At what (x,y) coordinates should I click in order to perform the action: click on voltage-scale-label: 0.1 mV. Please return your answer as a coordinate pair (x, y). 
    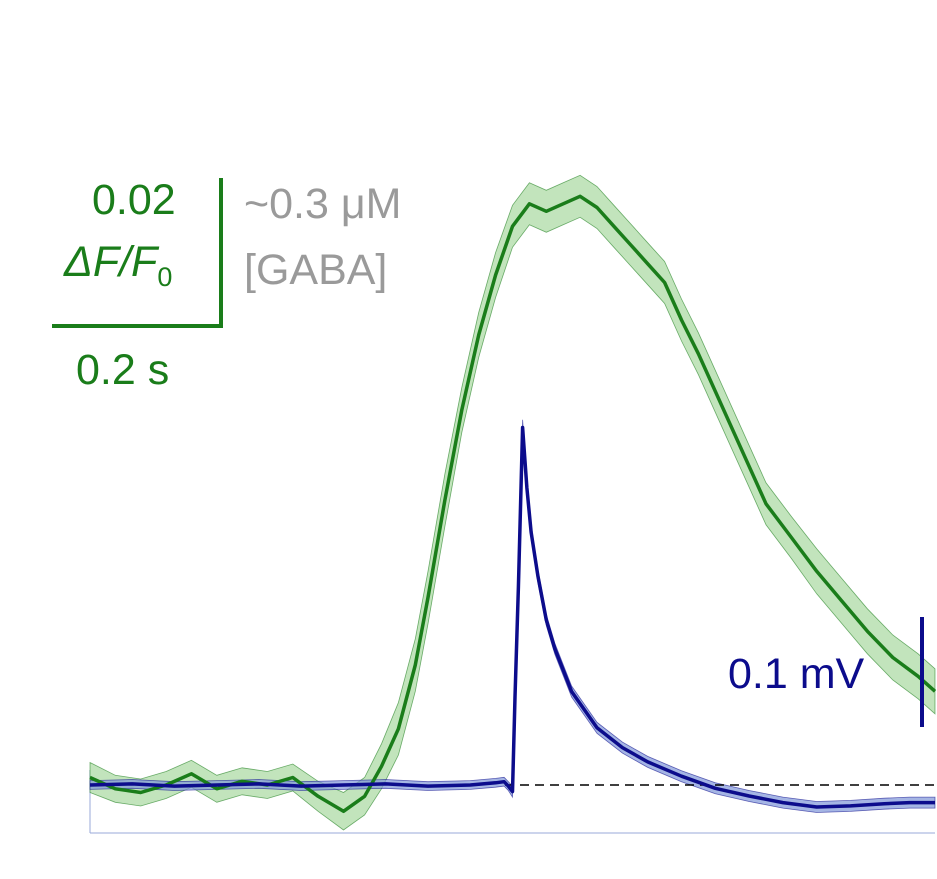
    Looking at the image, I should click on (796, 674).